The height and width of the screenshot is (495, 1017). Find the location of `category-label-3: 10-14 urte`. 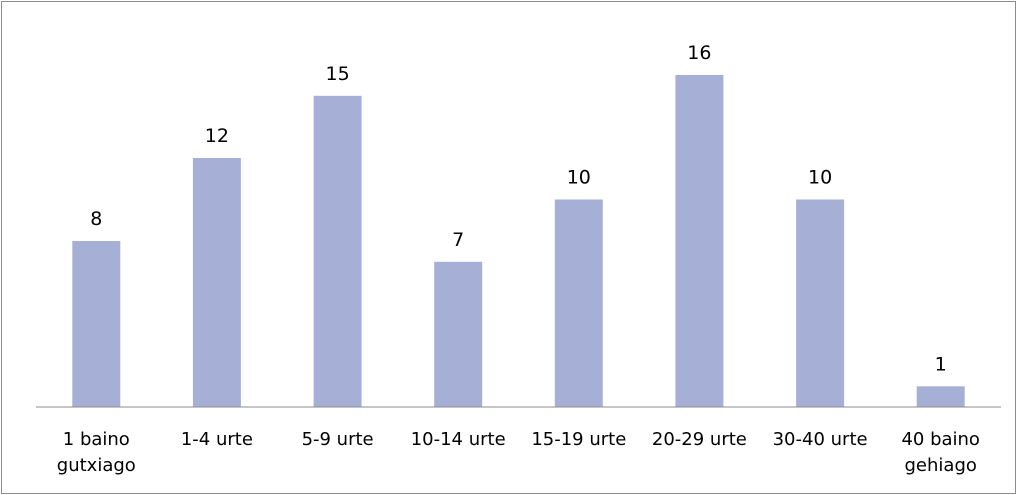

category-label-3: 10-14 urte is located at coordinates (458, 439).